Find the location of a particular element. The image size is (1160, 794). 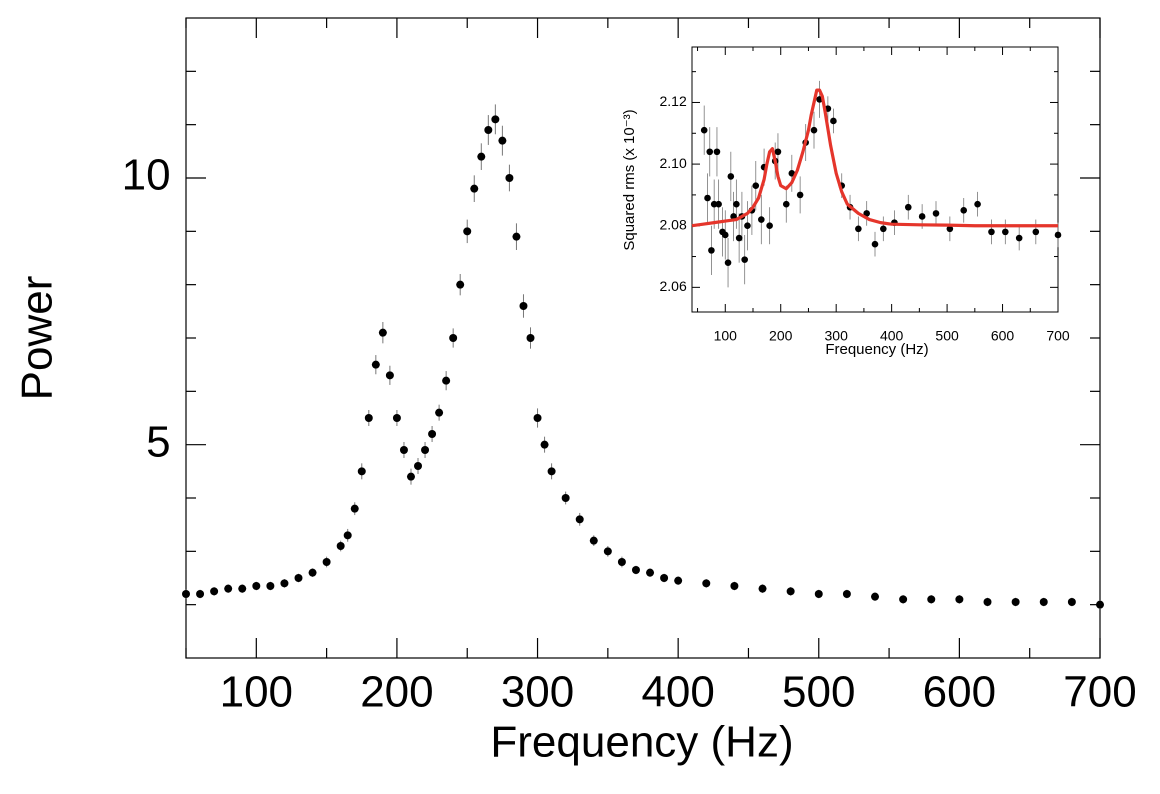

y-tick-label: 5 is located at coordinates (158, 441).